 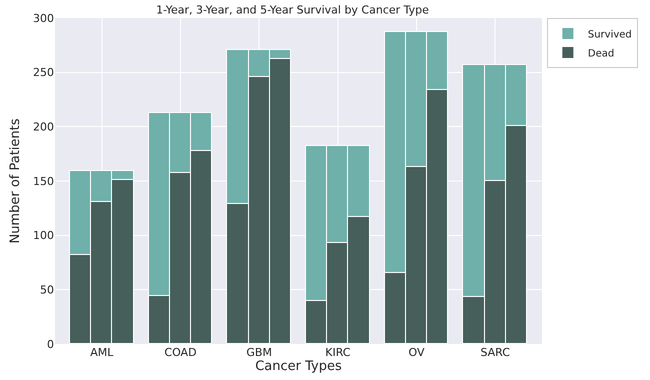 I want to click on y-tick-label: 100, so click(x=43, y=235).